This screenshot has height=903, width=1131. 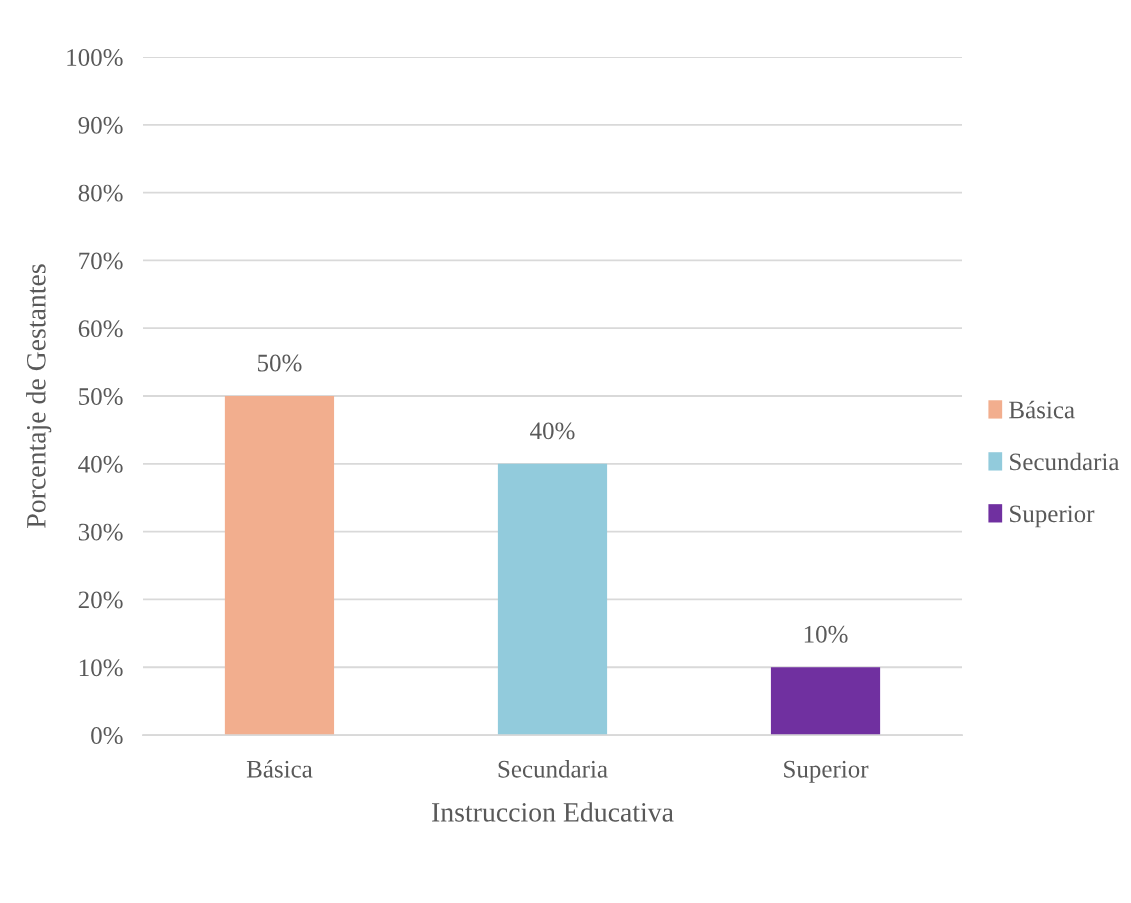 What do you see at coordinates (100, 193) in the screenshot?
I see `y-tick-label: 80%` at bounding box center [100, 193].